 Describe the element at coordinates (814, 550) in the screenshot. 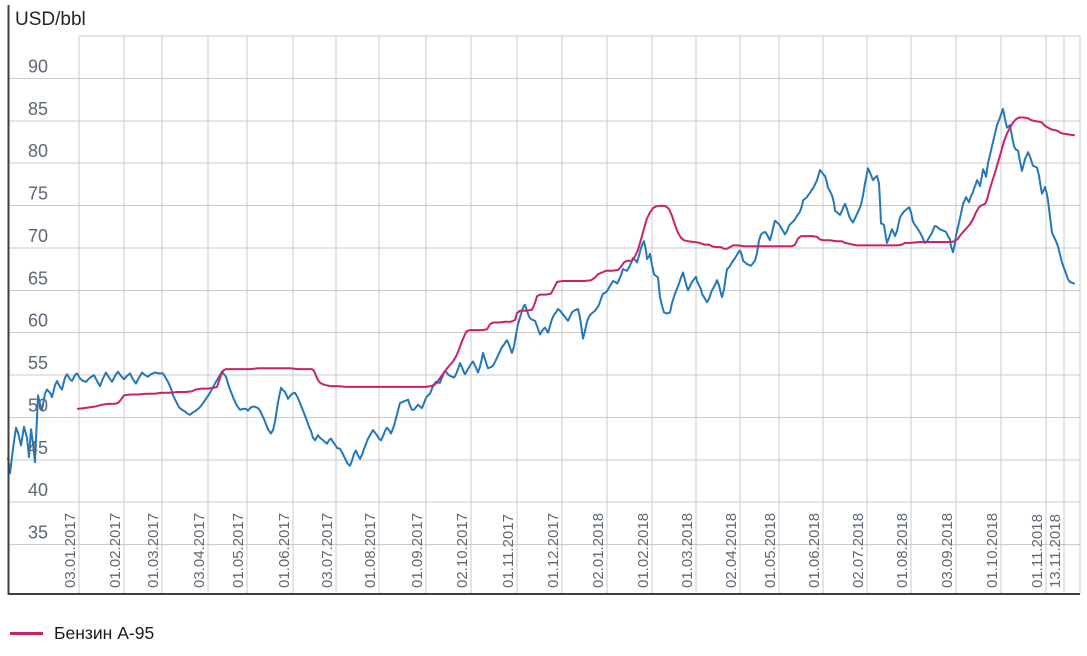

I see `x-tick-label: 01.06.2018` at that location.